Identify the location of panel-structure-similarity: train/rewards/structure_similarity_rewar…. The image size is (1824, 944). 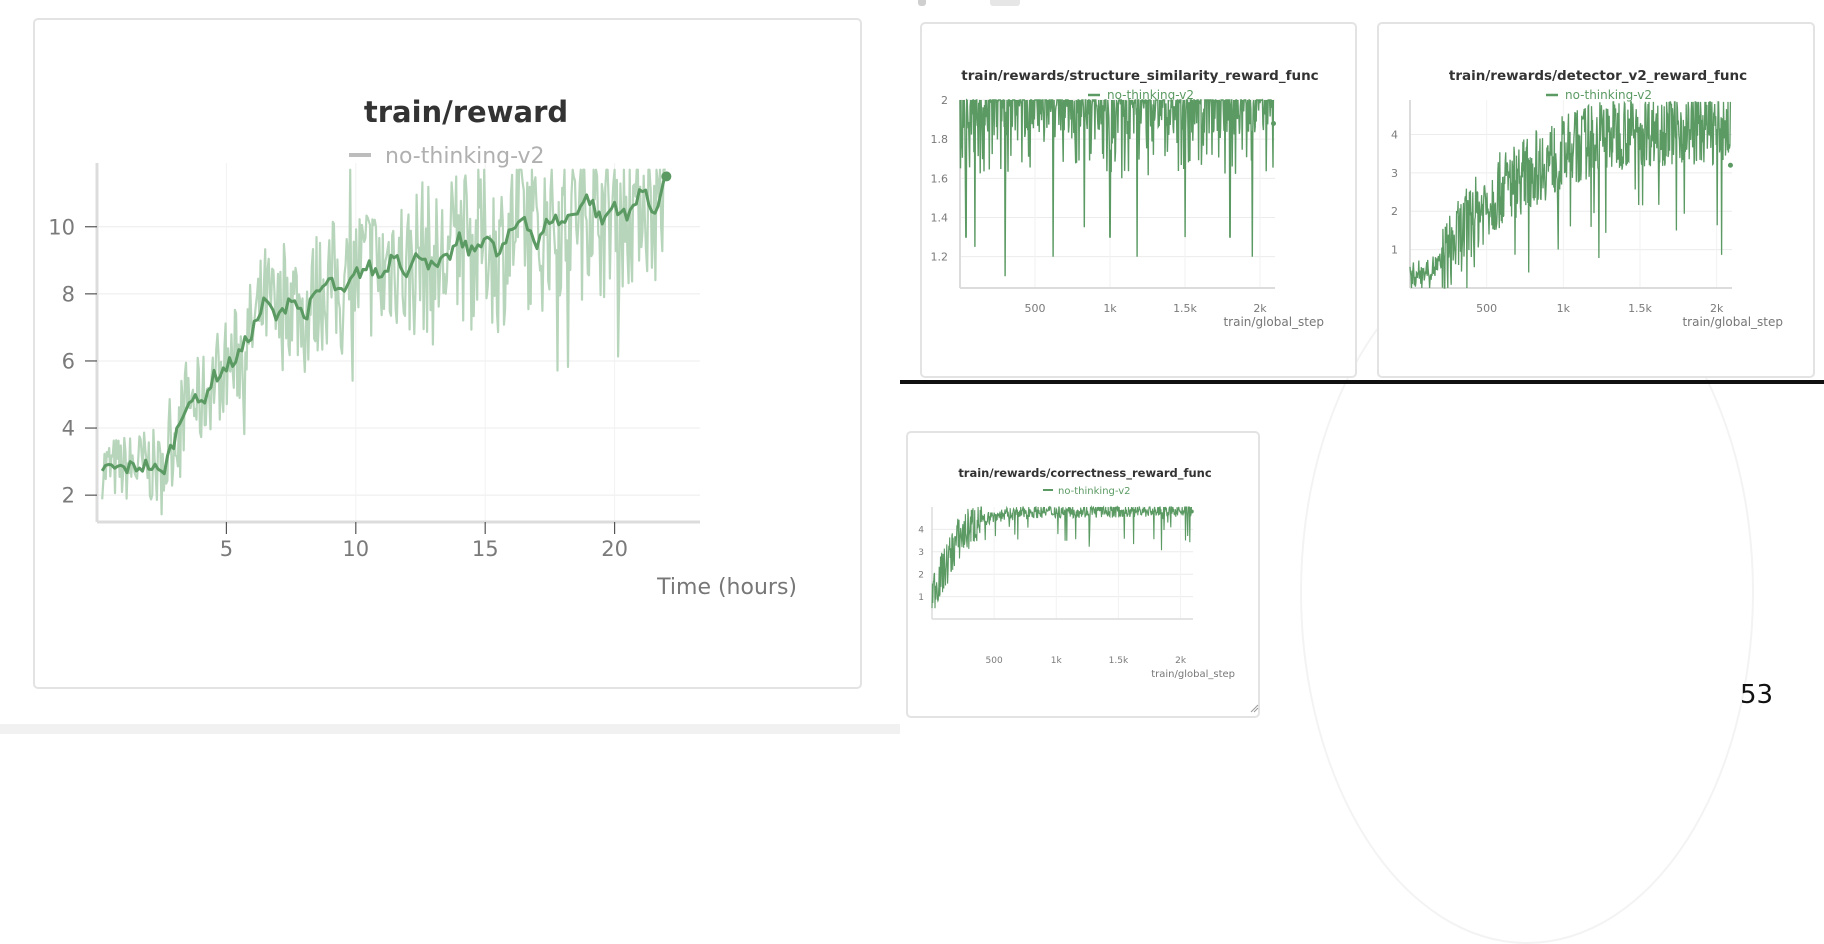
(1138, 200).